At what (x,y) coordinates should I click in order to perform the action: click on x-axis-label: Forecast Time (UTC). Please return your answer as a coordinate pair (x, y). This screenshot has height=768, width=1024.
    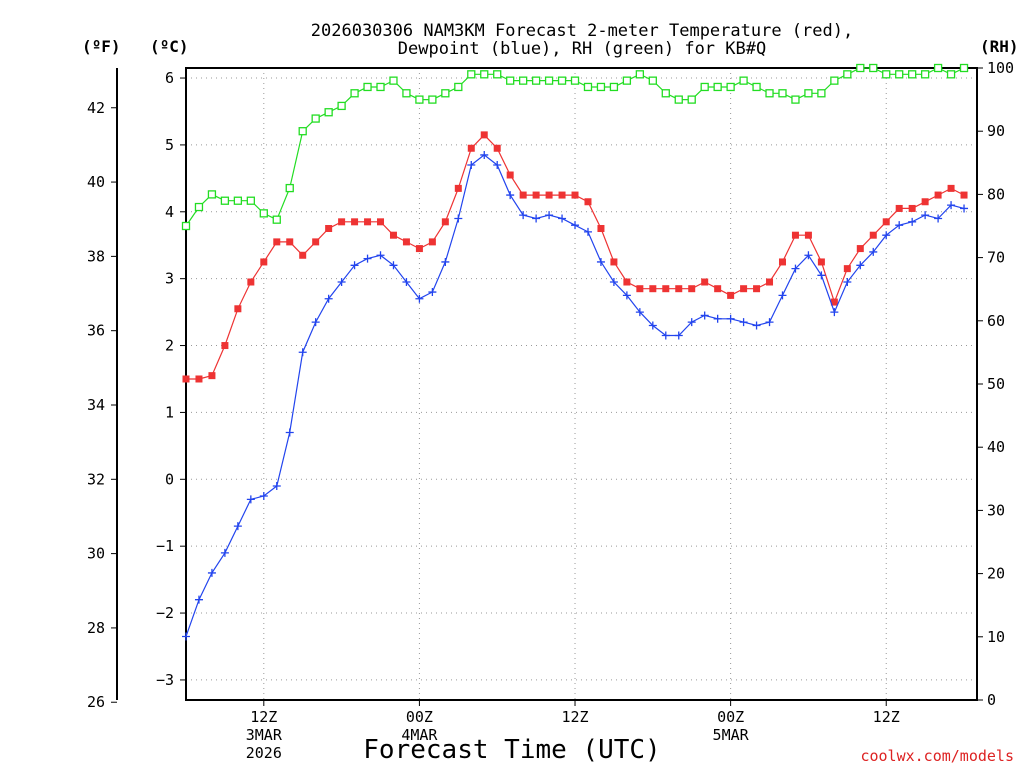
    Looking at the image, I should click on (511, 750).